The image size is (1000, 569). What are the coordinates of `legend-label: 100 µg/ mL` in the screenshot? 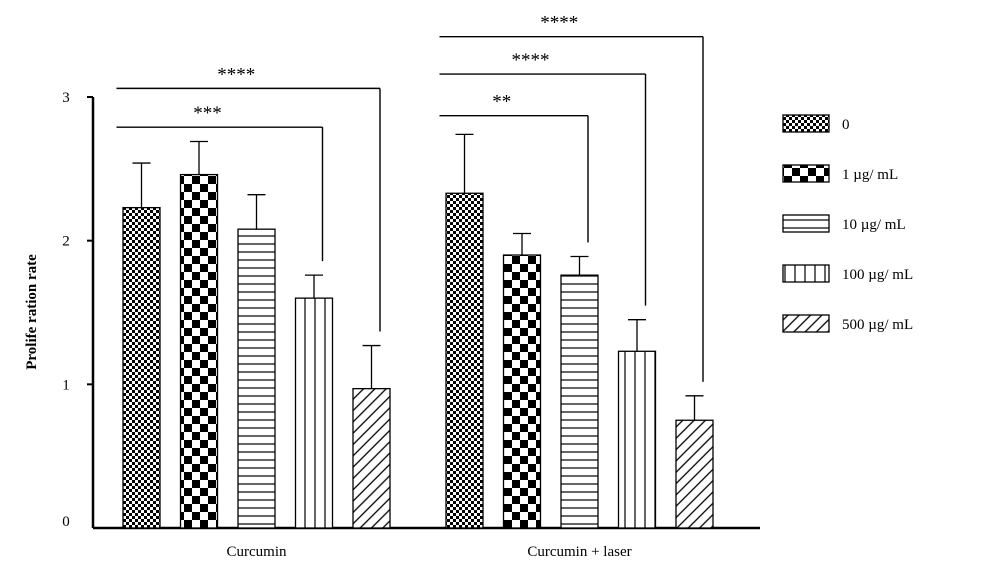 It's located at (877, 275).